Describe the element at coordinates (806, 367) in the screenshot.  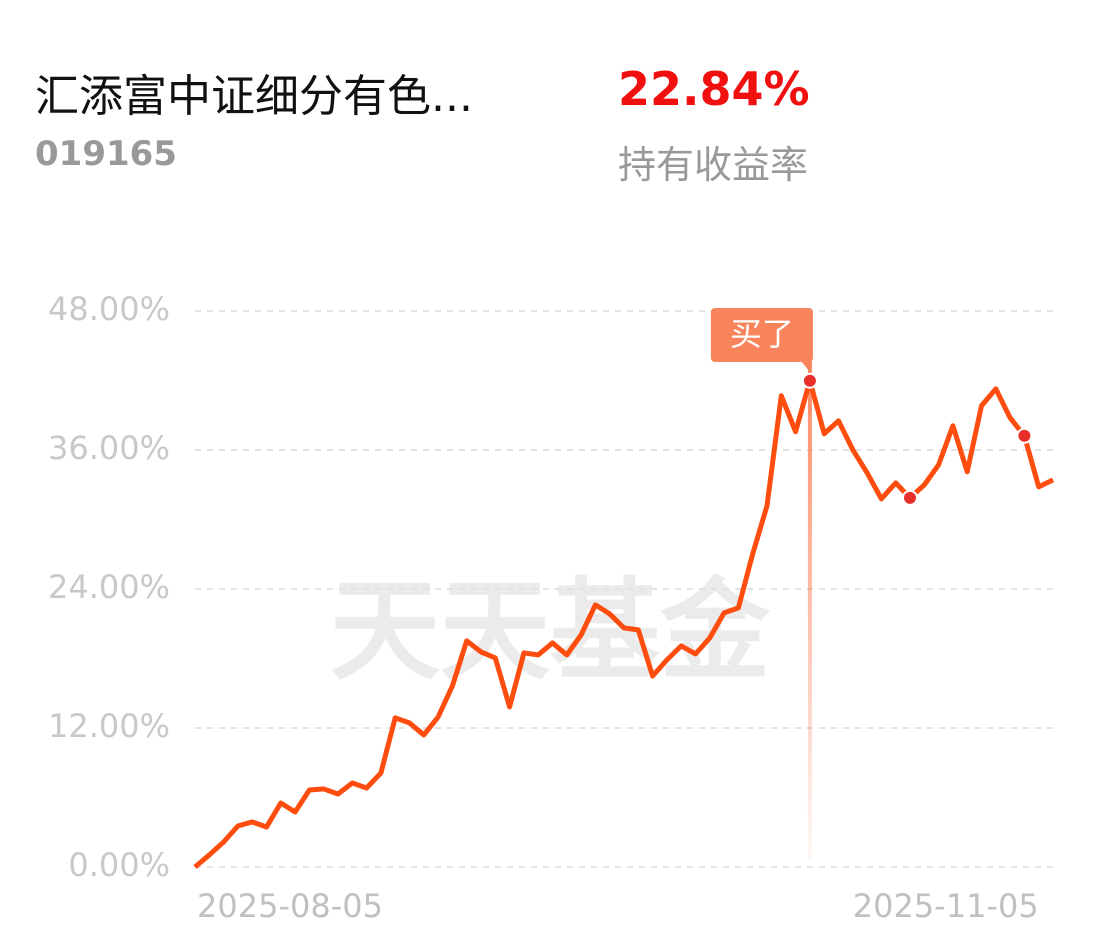
I see `annotation-pointer` at that location.